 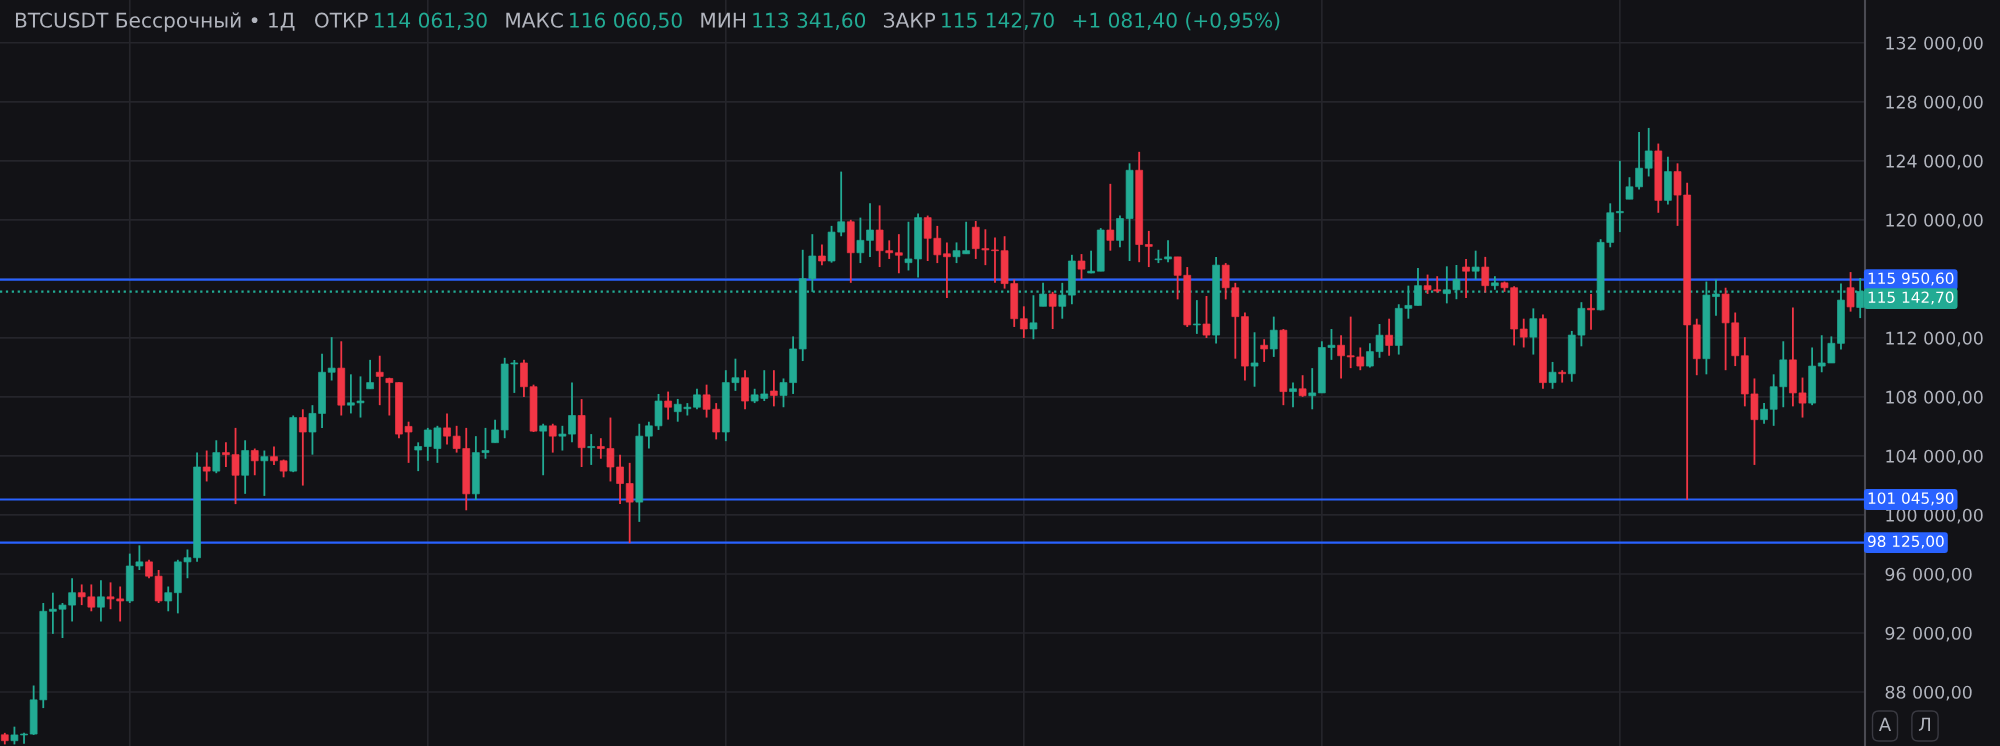 What do you see at coordinates (1928, 575) in the screenshot?
I see `y-tick-label: 96 000,00` at bounding box center [1928, 575].